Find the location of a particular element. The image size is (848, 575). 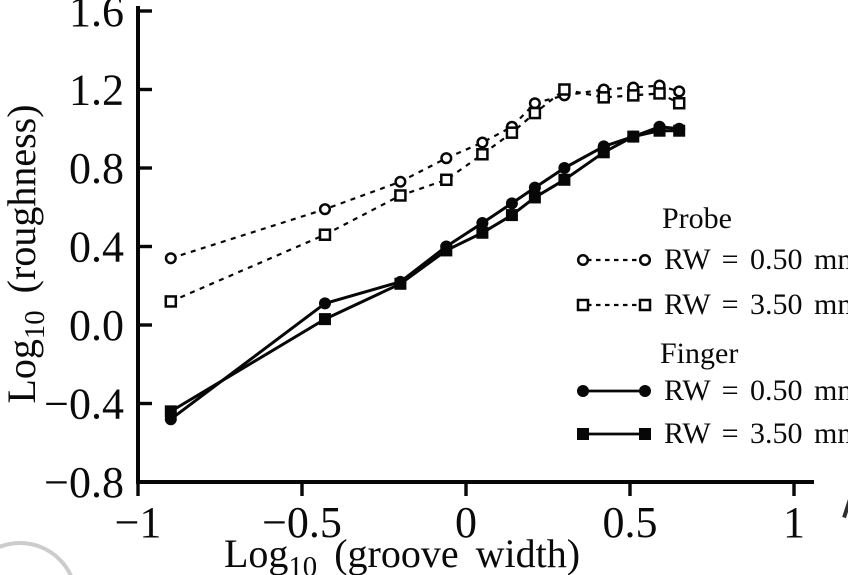

y-tick-label: 1.6 is located at coordinates (96, 18).